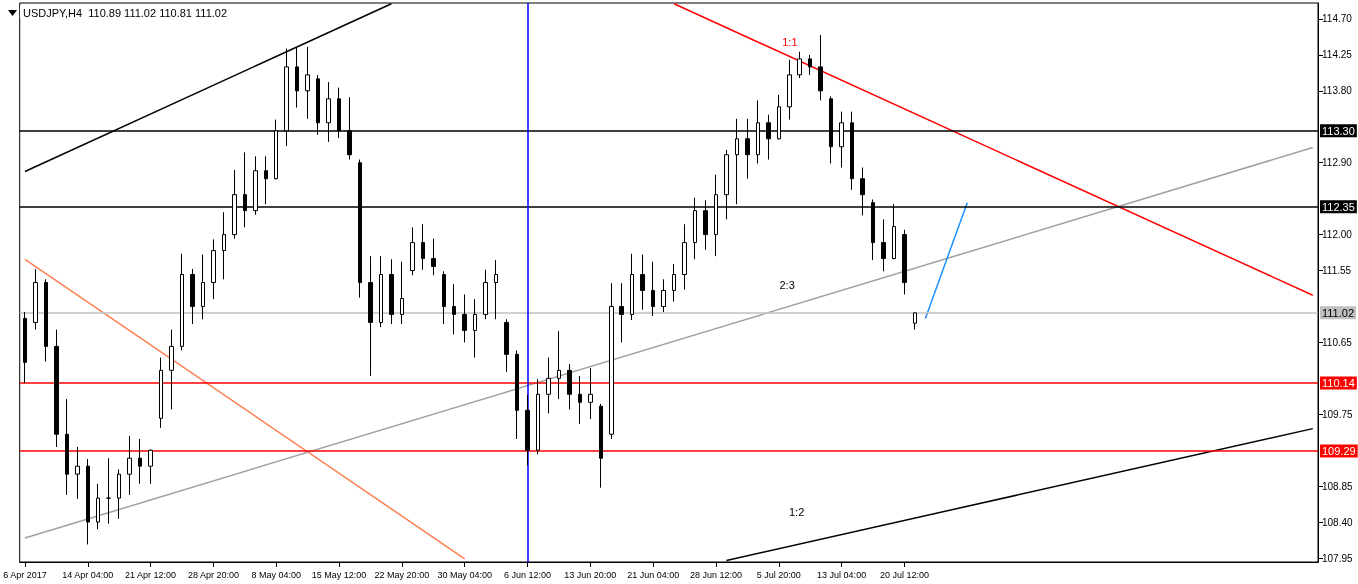  Describe the element at coordinates (778, 574) in the screenshot. I see `x-tick-label: 5 Jul 20:00` at that location.